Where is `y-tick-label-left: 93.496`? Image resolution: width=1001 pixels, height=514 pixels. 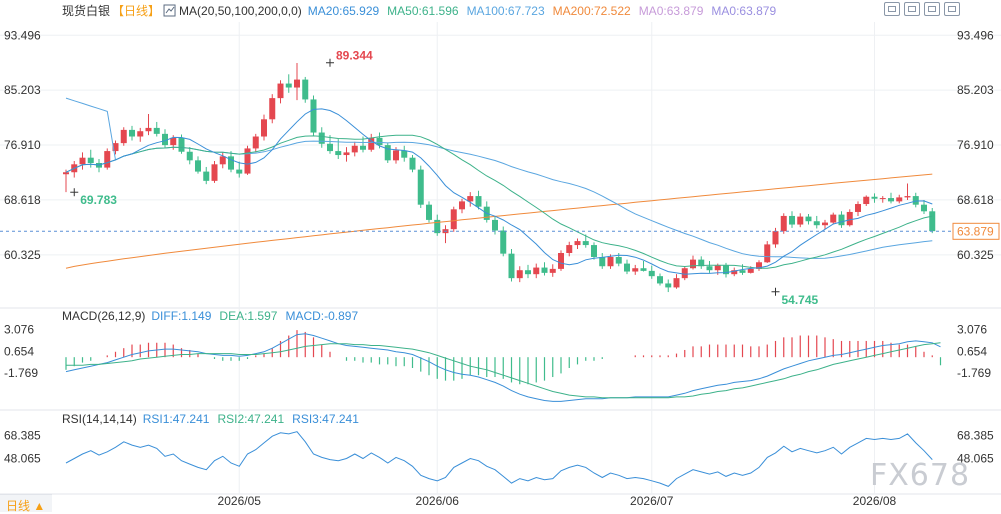 y-tick-label-left: 93.496 is located at coordinates (22, 35).